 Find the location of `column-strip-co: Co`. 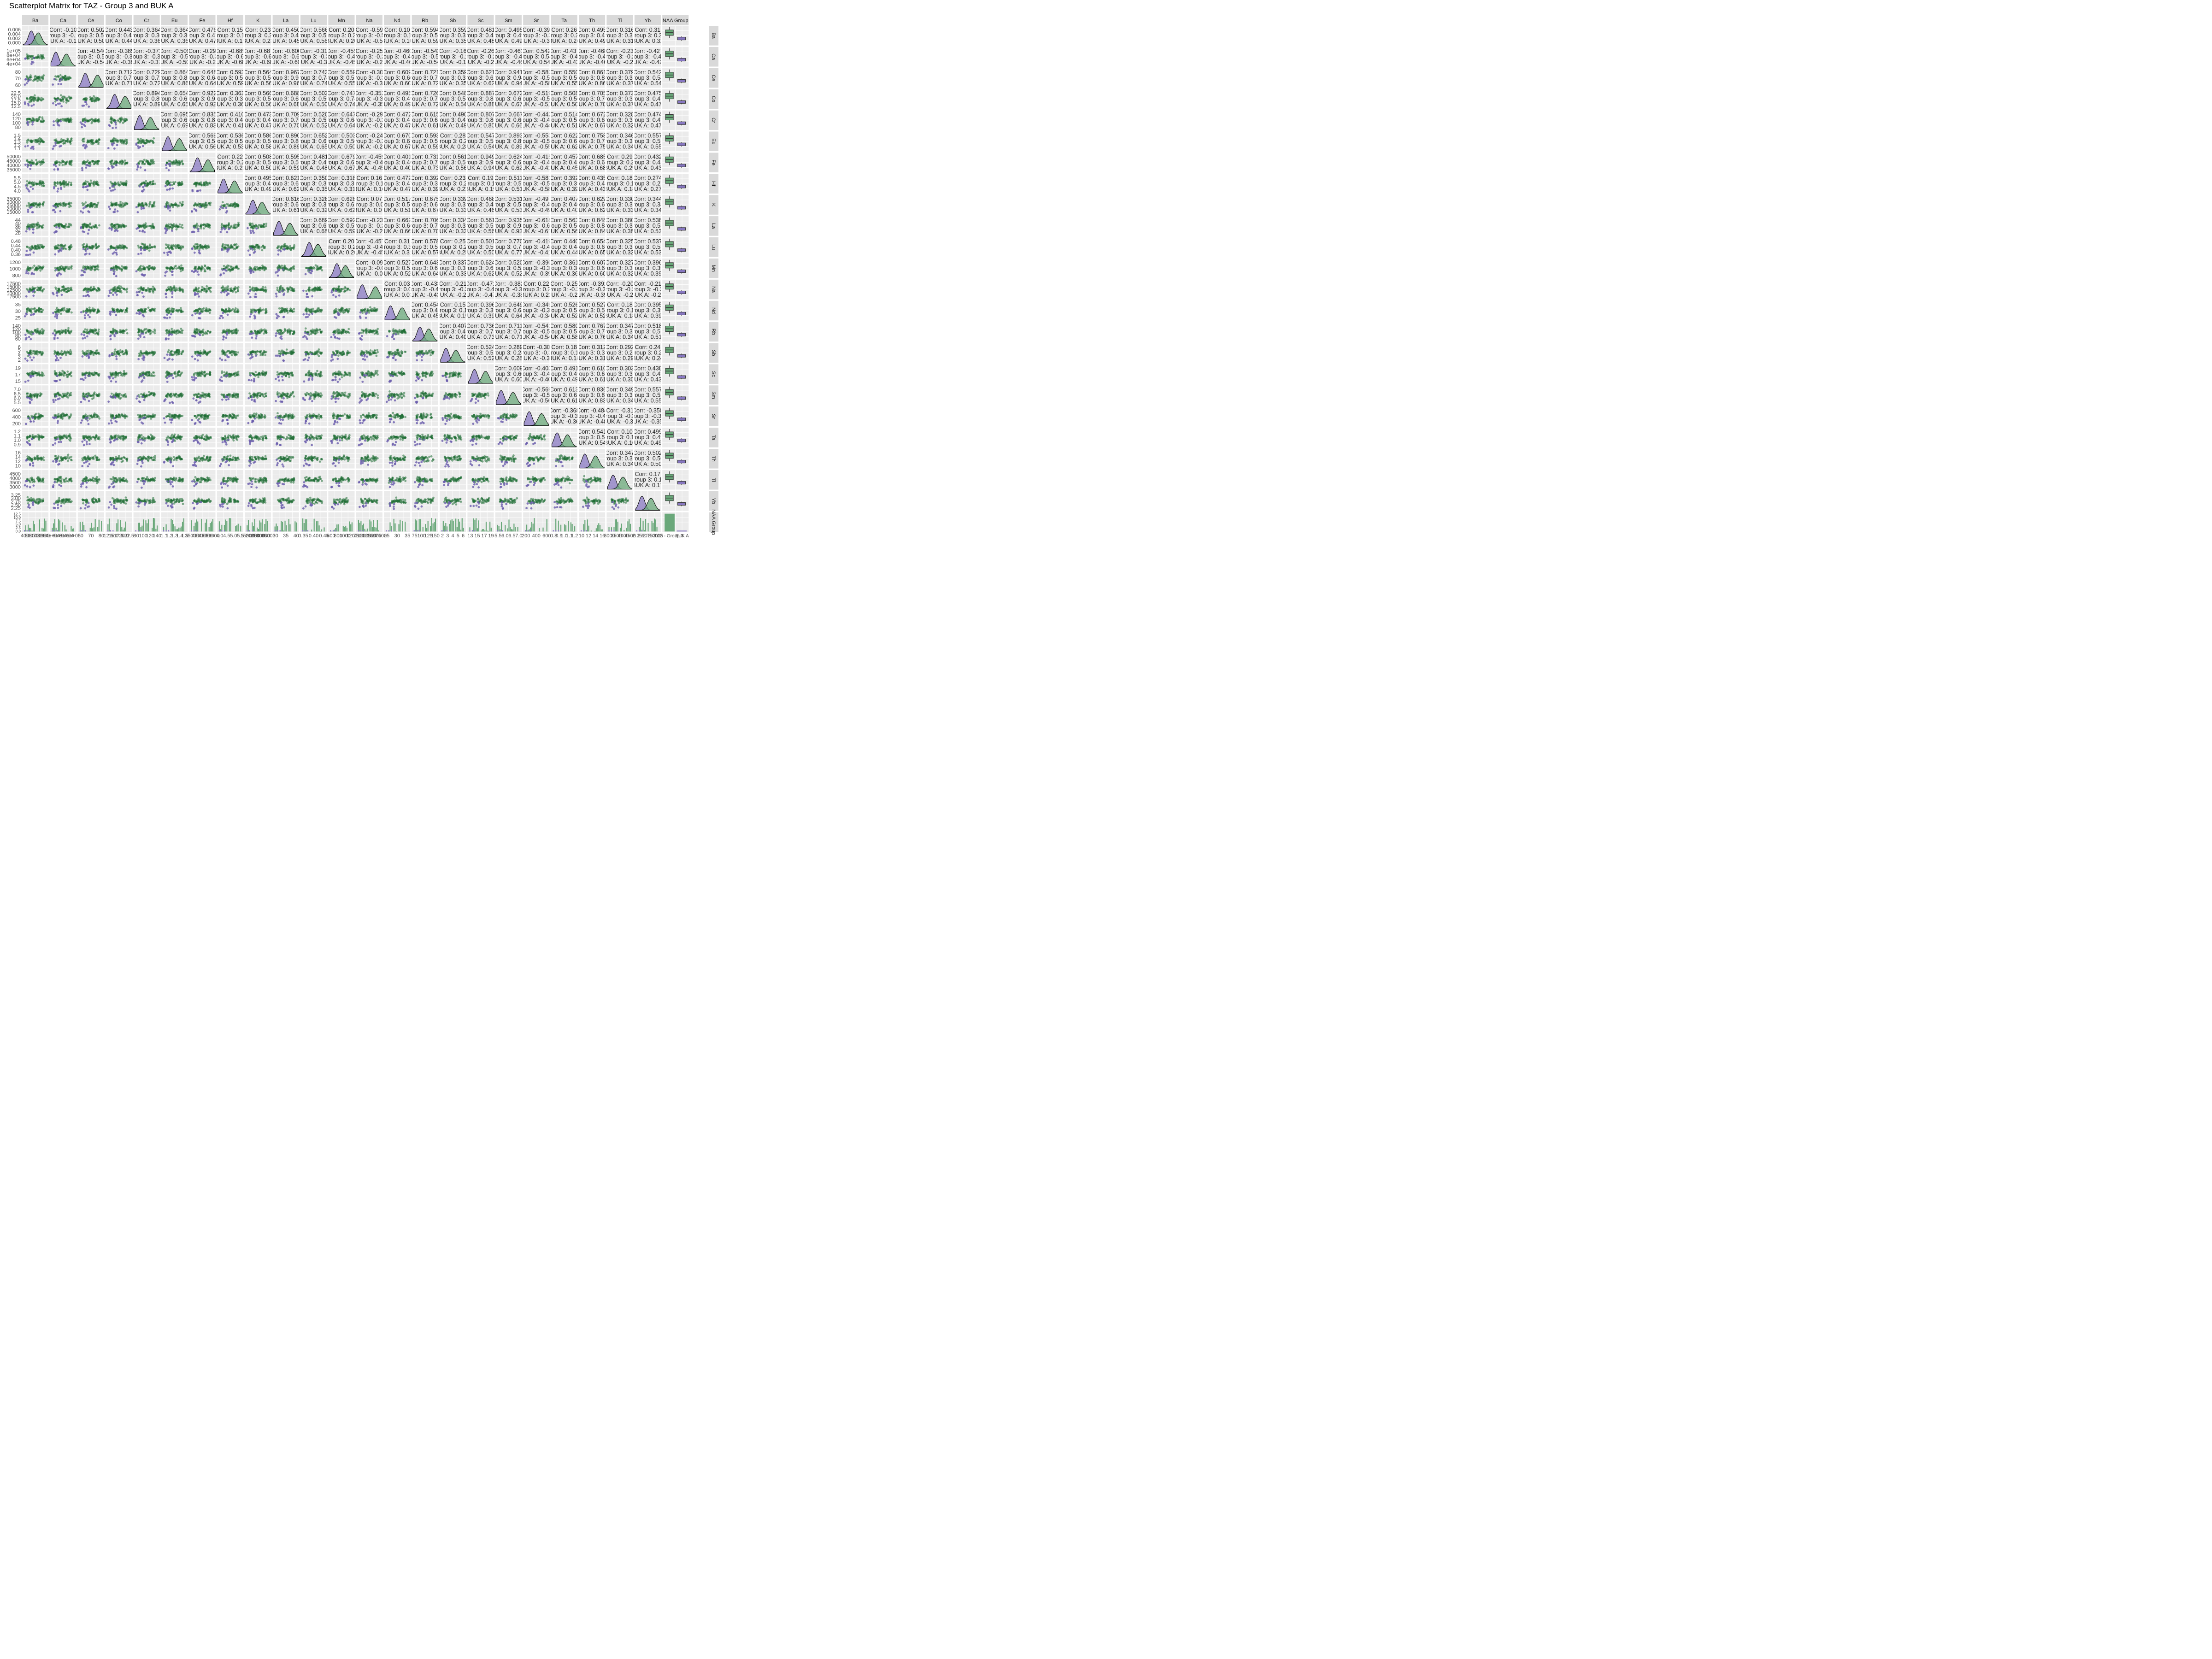

column-strip-co: Co is located at coordinates (119, 20).